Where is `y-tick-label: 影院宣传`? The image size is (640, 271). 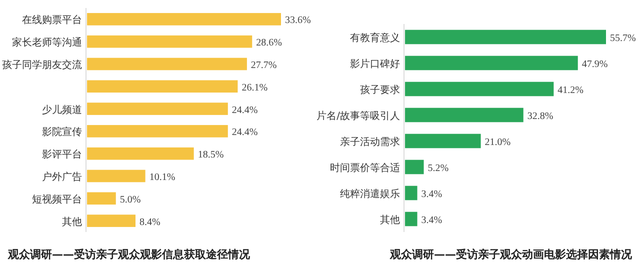
y-tick-label: 影院宣传 is located at coordinates (62, 132).